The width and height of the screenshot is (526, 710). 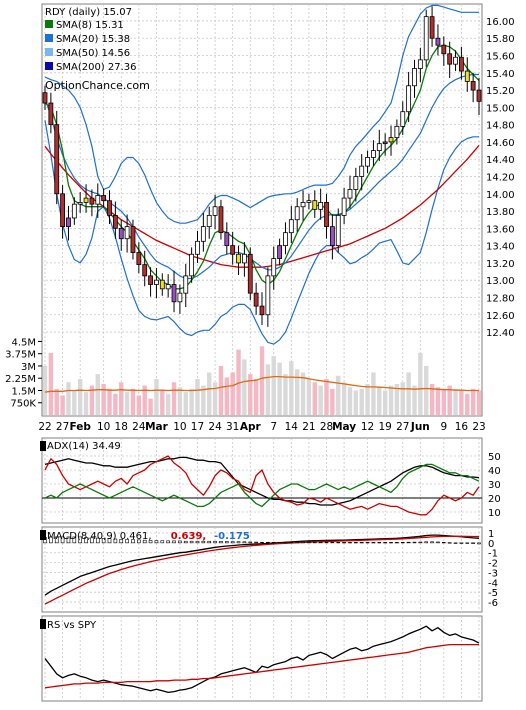 I want to click on x-tick-label: 28, so click(x=326, y=427).